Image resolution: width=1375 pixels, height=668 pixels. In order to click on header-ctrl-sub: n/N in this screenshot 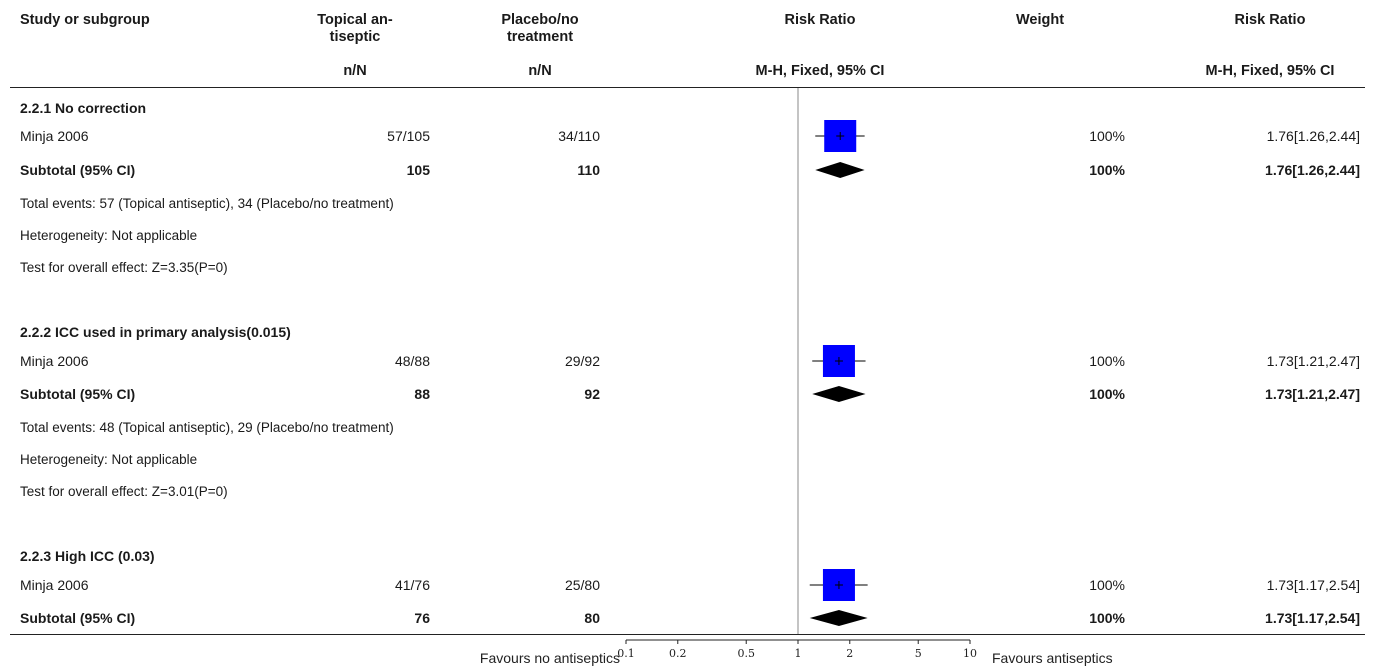, I will do `click(540, 71)`.